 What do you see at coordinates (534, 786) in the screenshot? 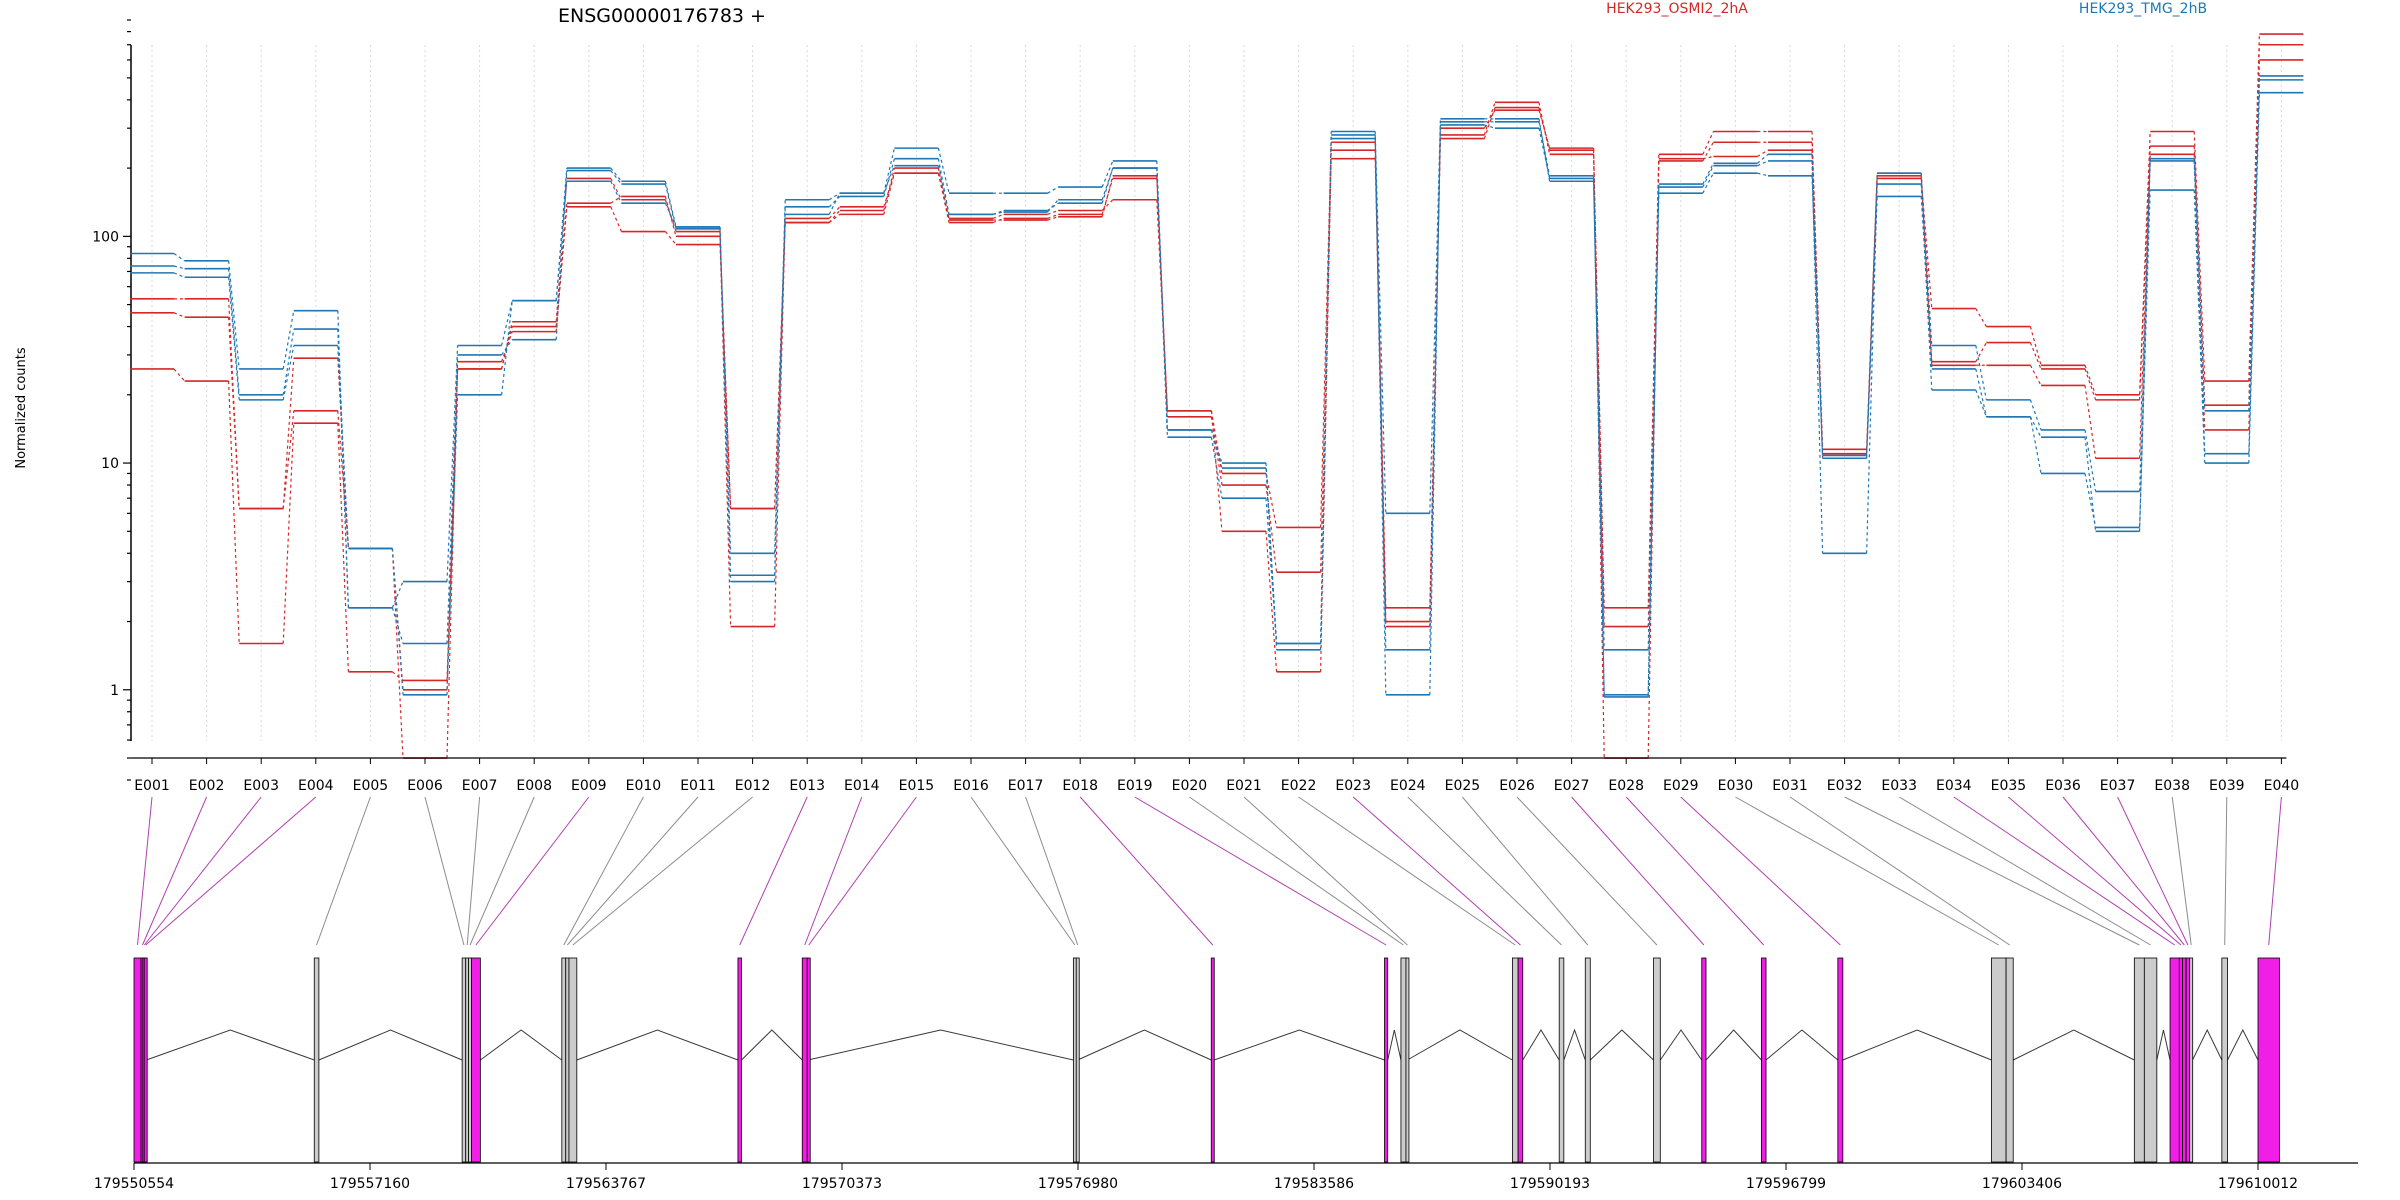
I see `x-tick-label: E008` at bounding box center [534, 786].